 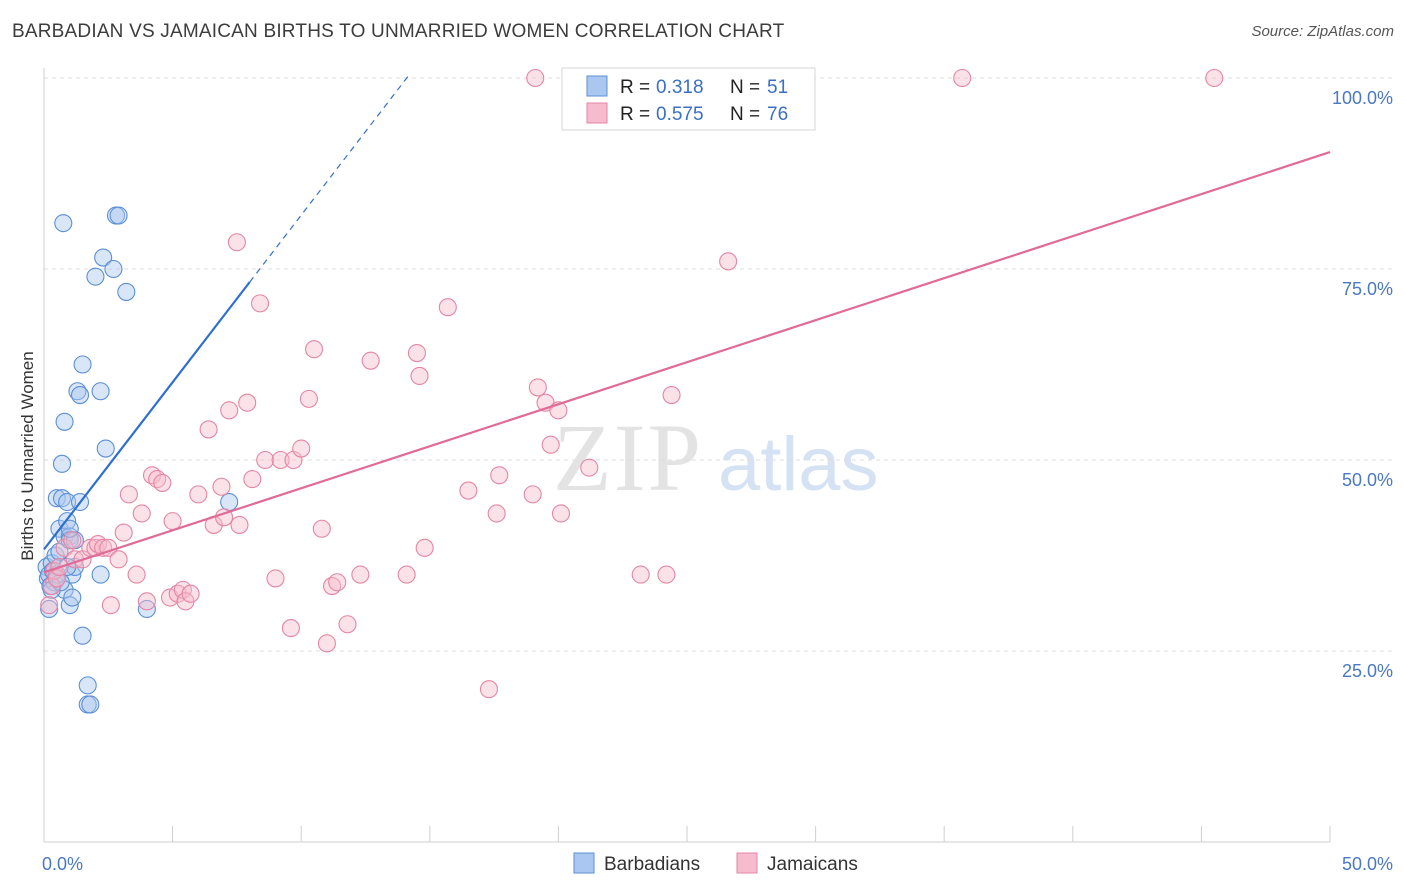 What do you see at coordinates (652, 864) in the screenshot?
I see `bottom-legend-barbadians: Barbadians` at bounding box center [652, 864].